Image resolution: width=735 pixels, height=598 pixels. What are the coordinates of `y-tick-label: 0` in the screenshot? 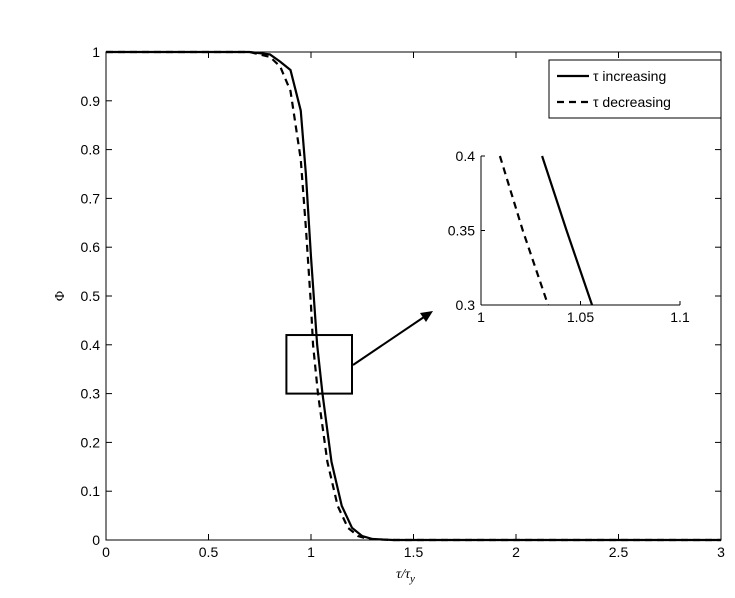 It's located at (96, 540).